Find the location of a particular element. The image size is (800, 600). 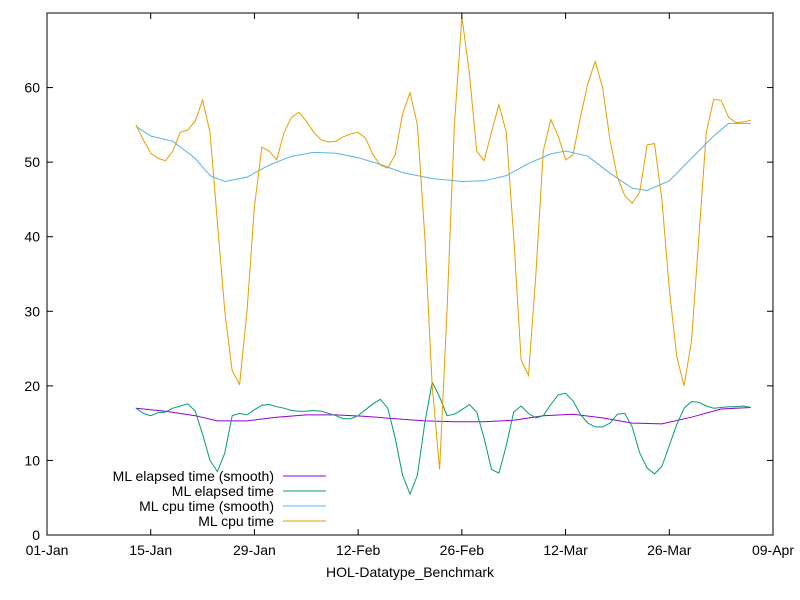

x-tick-label: 29-Jan is located at coordinates (254, 550).